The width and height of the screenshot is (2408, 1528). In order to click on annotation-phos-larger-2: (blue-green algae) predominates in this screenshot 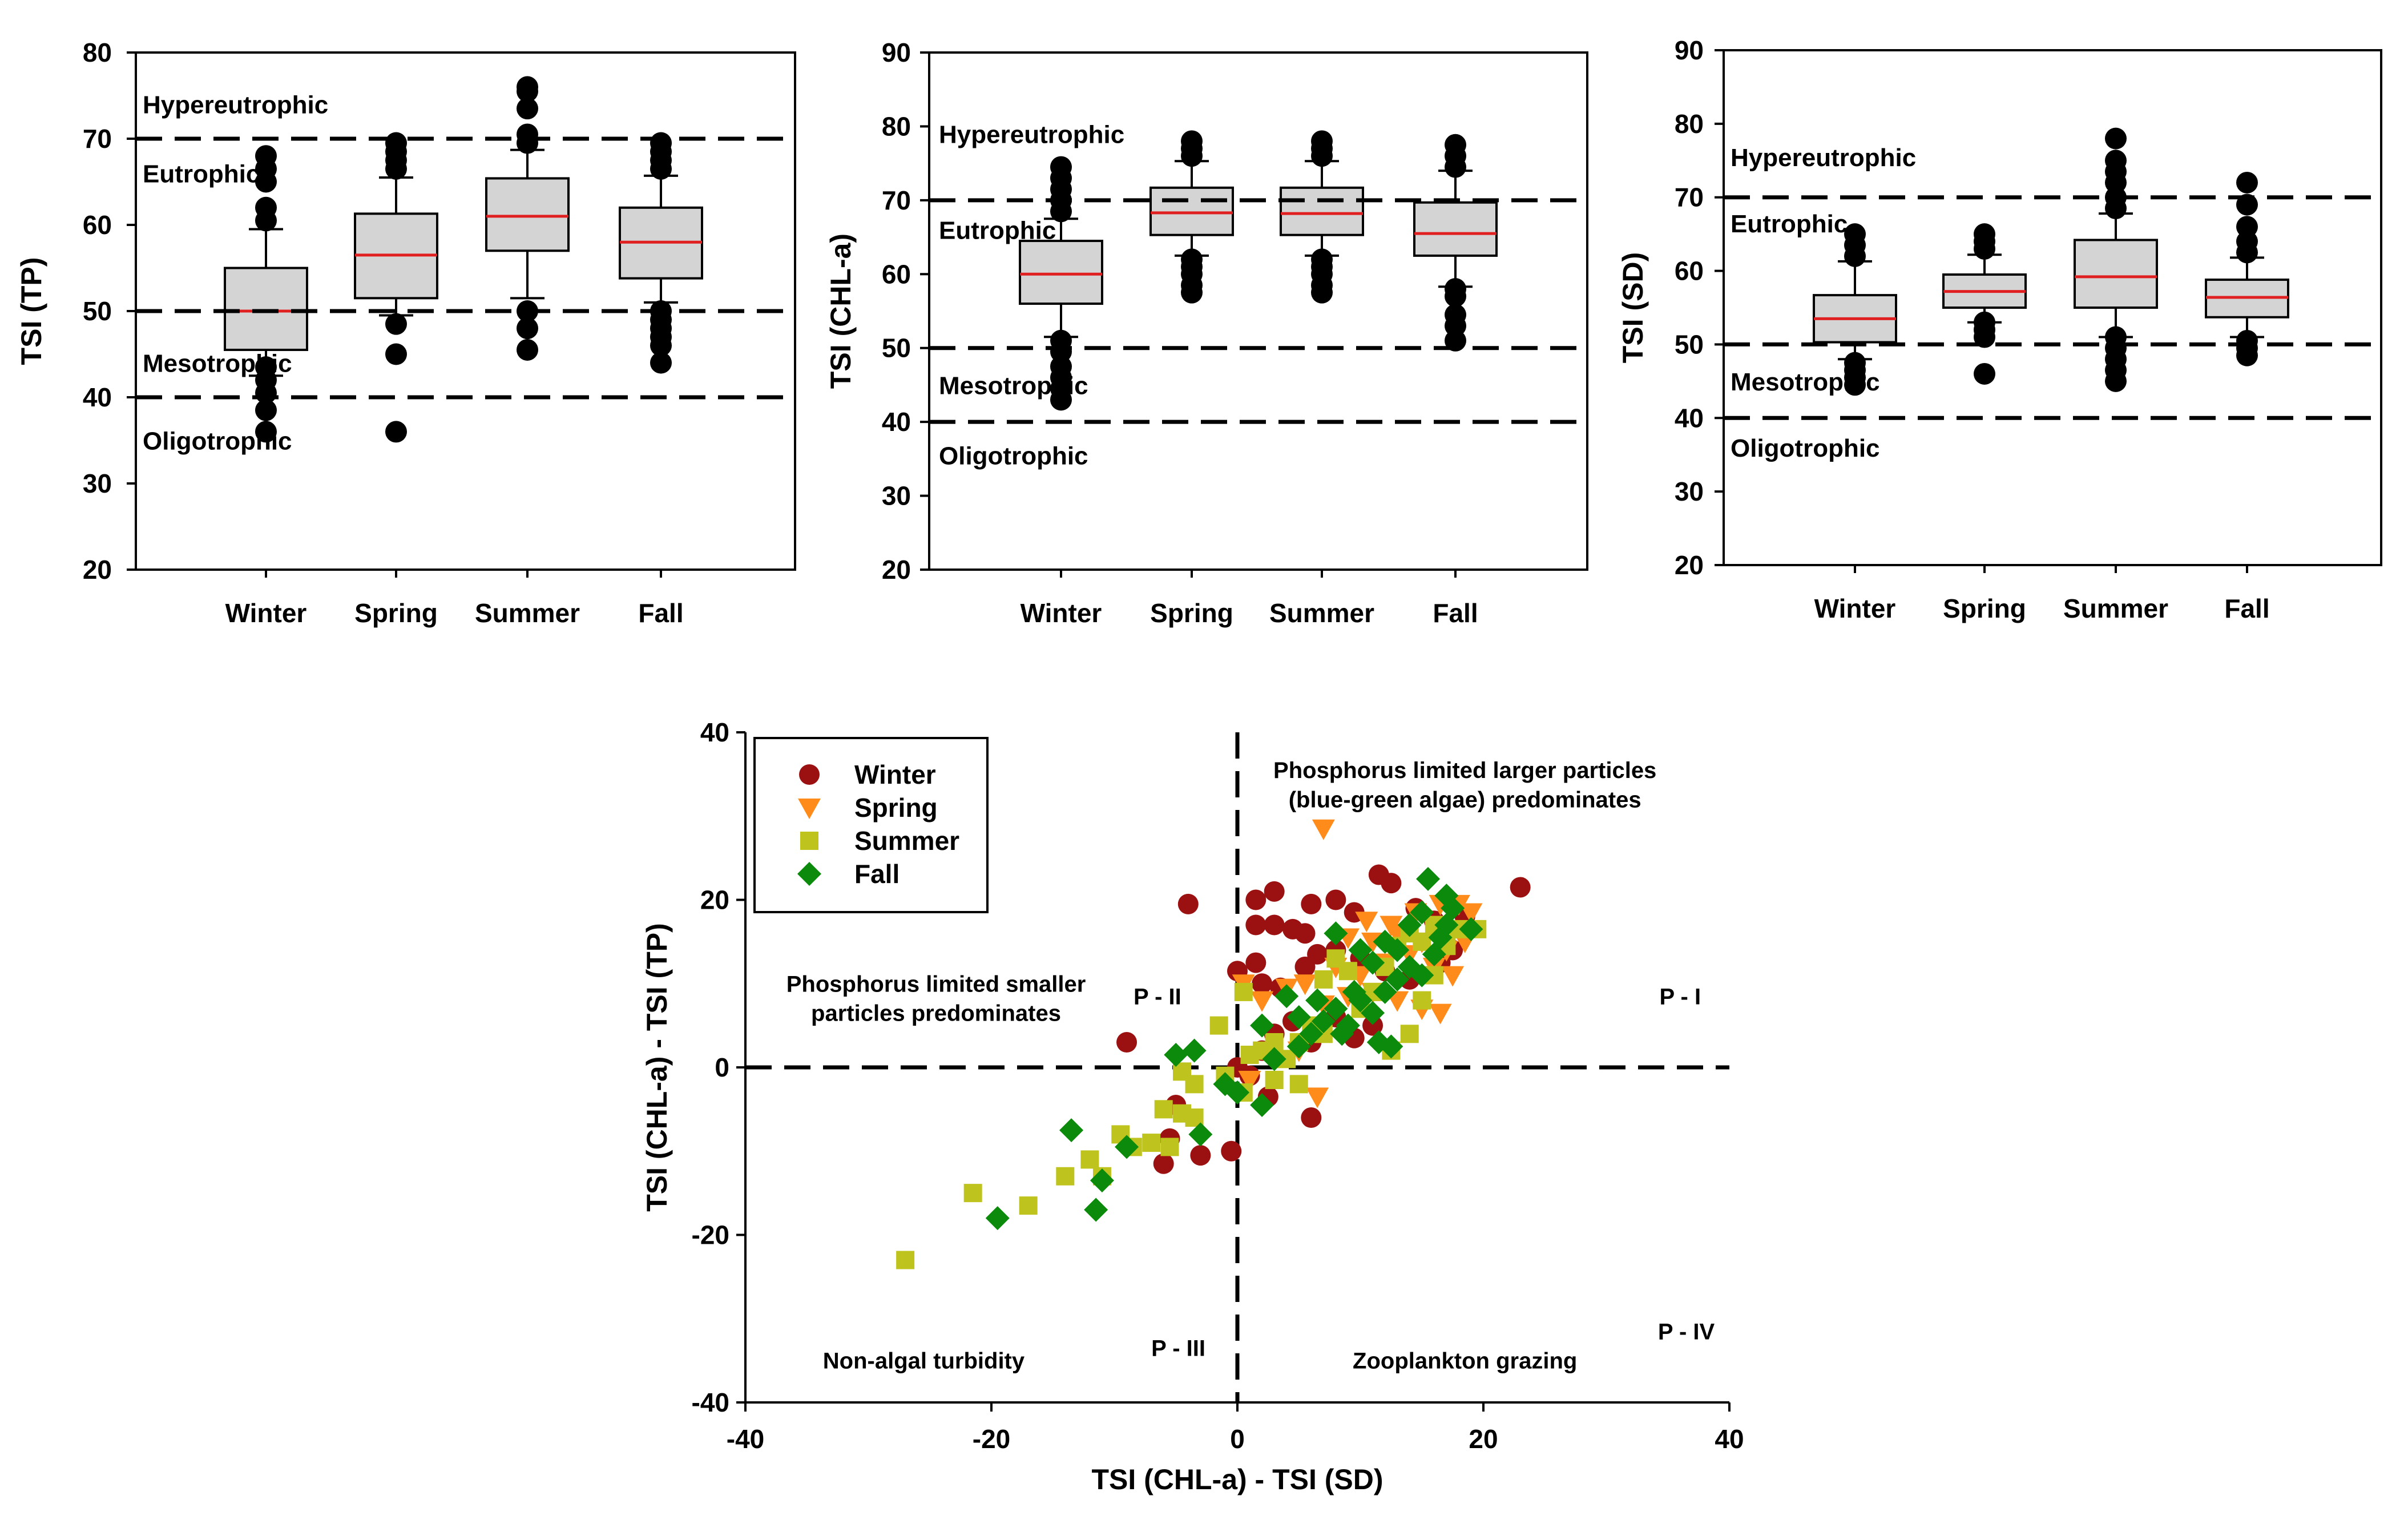, I will do `click(1465, 799)`.